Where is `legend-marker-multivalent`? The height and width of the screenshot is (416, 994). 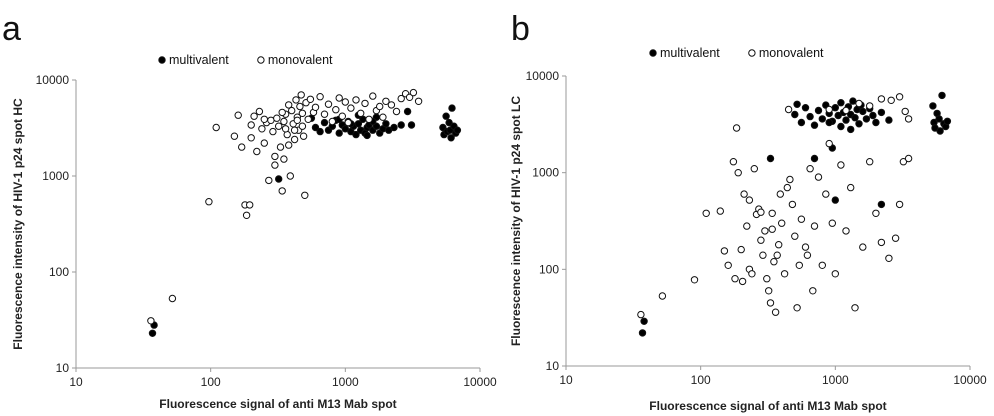 legend-marker-multivalent is located at coordinates (162, 60).